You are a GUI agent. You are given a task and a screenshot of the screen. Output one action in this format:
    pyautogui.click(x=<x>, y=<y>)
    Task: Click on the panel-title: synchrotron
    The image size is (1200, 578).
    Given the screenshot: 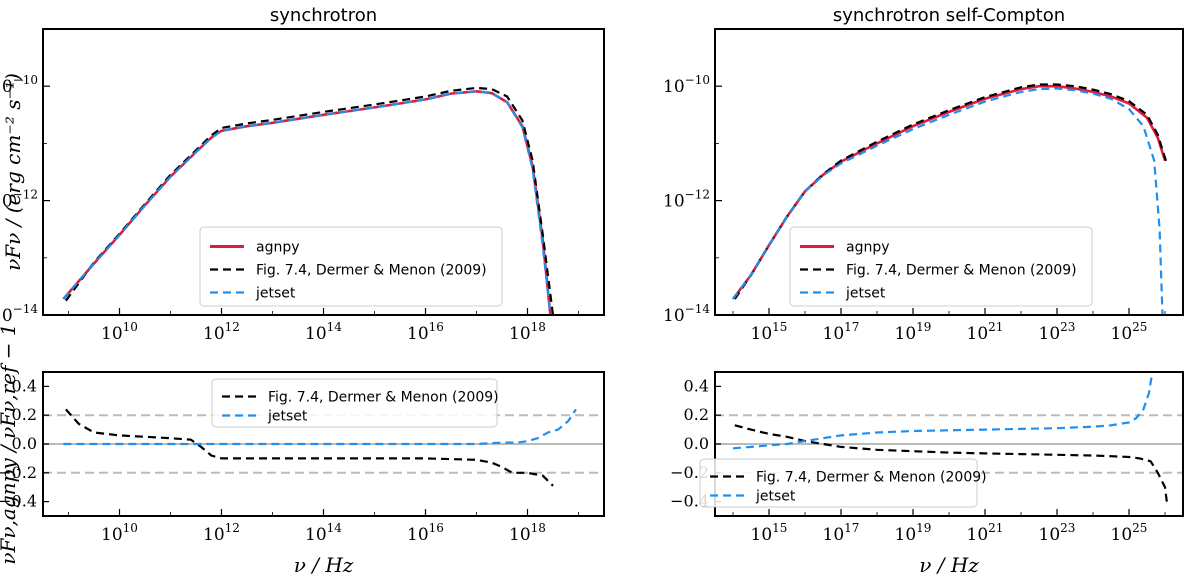 What is the action you would take?
    pyautogui.click(x=323, y=15)
    